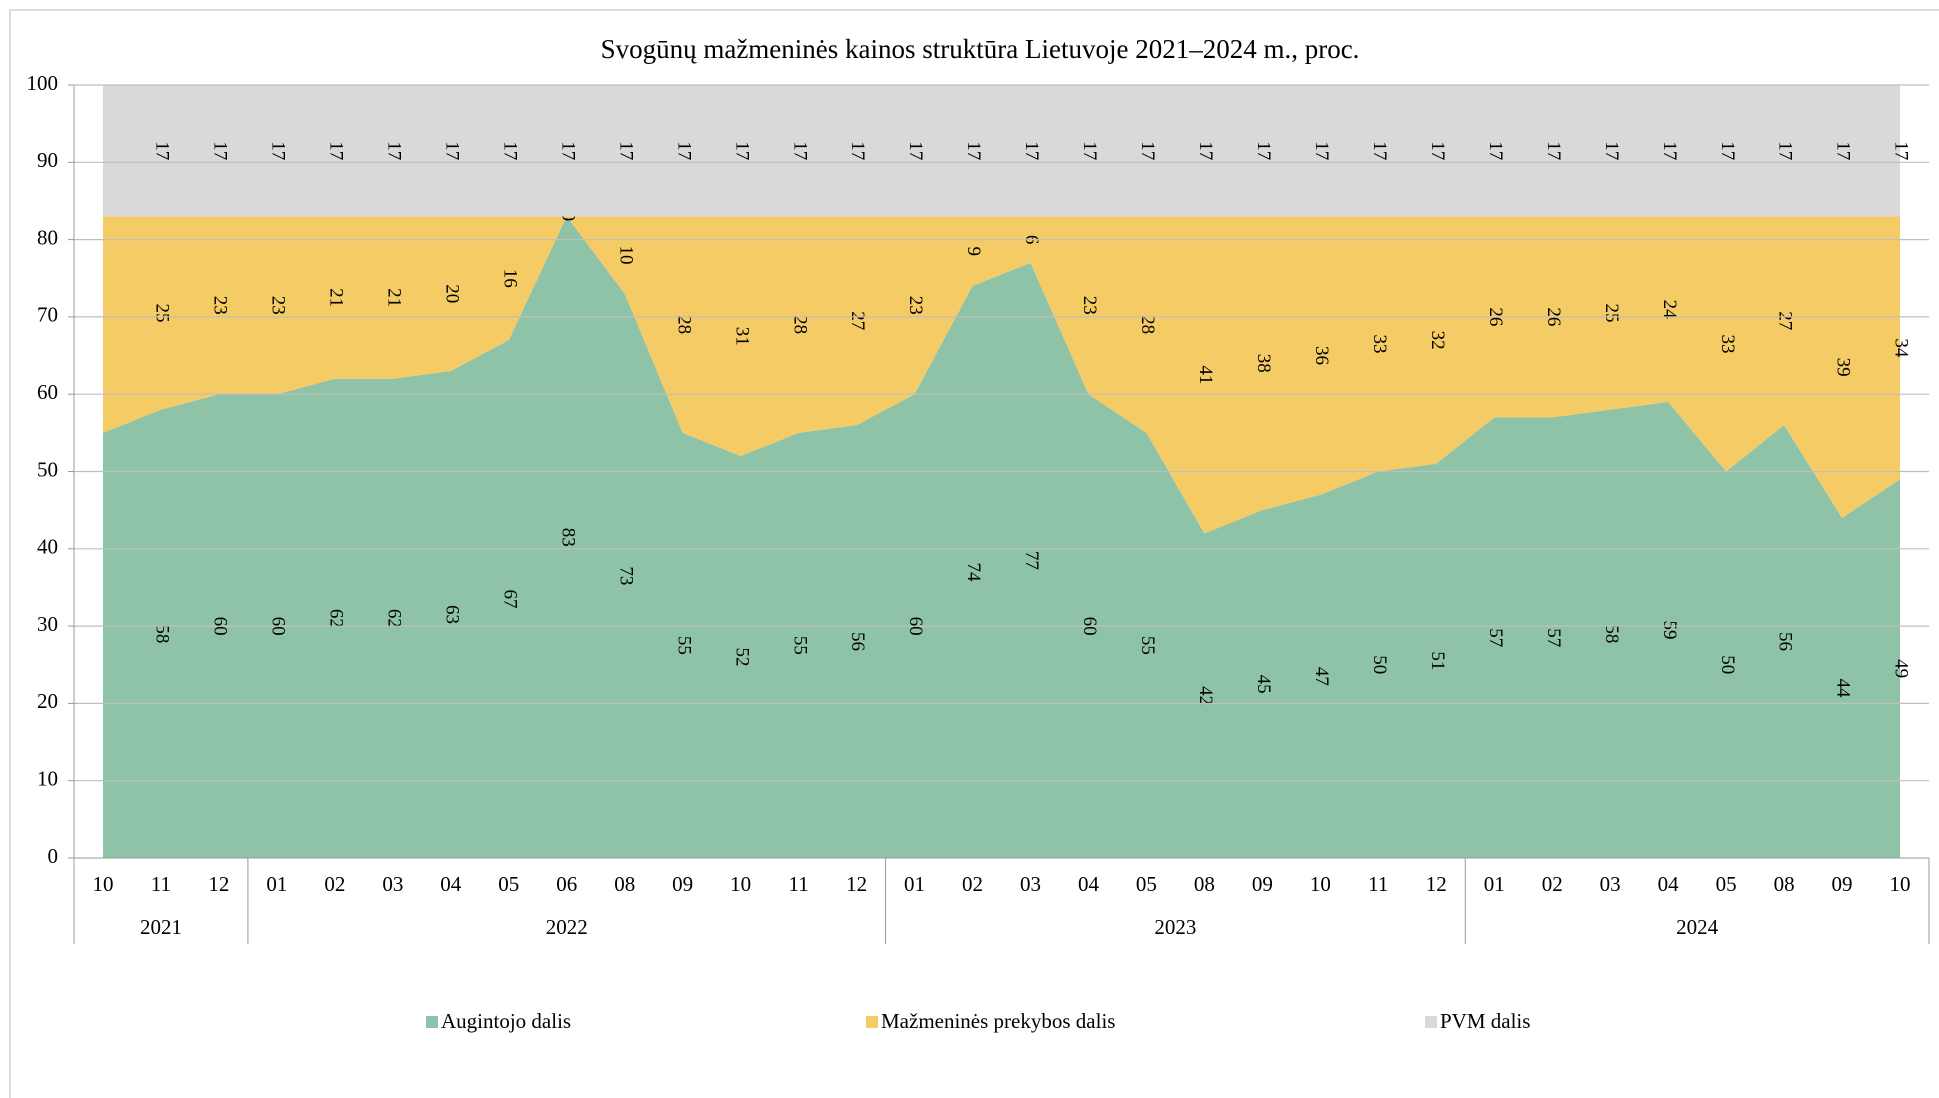 This screenshot has height=1098, width=1939. What do you see at coordinates (1843, 367) in the screenshot?
I see `data-label: 39` at bounding box center [1843, 367].